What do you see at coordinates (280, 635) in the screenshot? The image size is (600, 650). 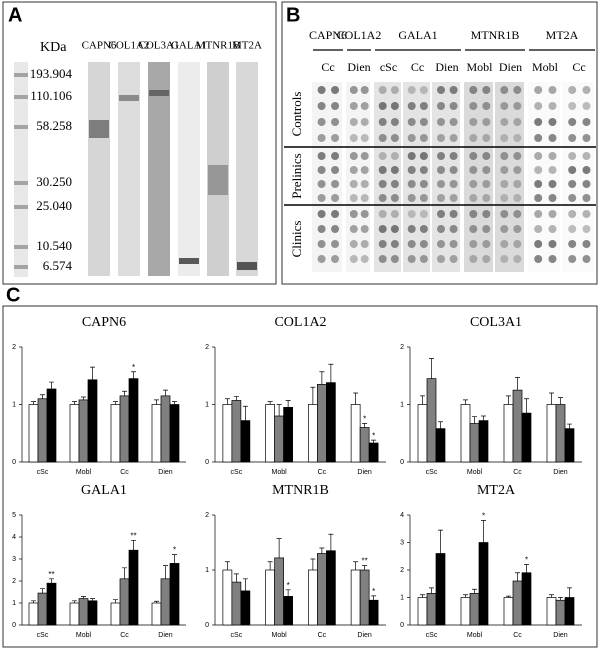 I see `x-tick-label: Mobl` at bounding box center [280, 635].